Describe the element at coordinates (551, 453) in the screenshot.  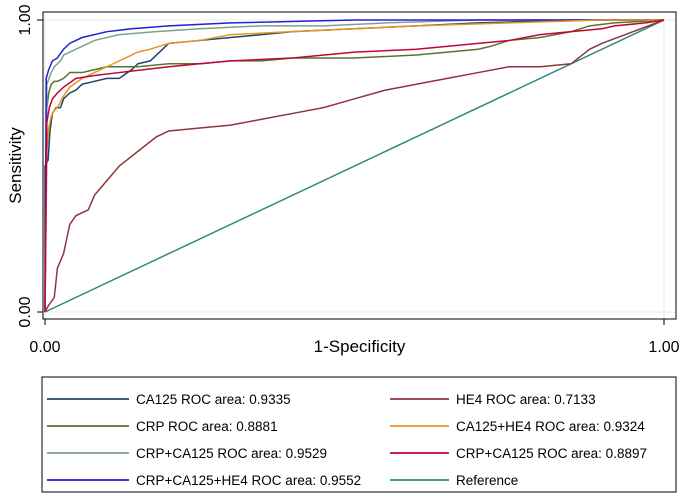
I see `legend-label-7: CRP+CA125 ROC area: 0.8897` at that location.